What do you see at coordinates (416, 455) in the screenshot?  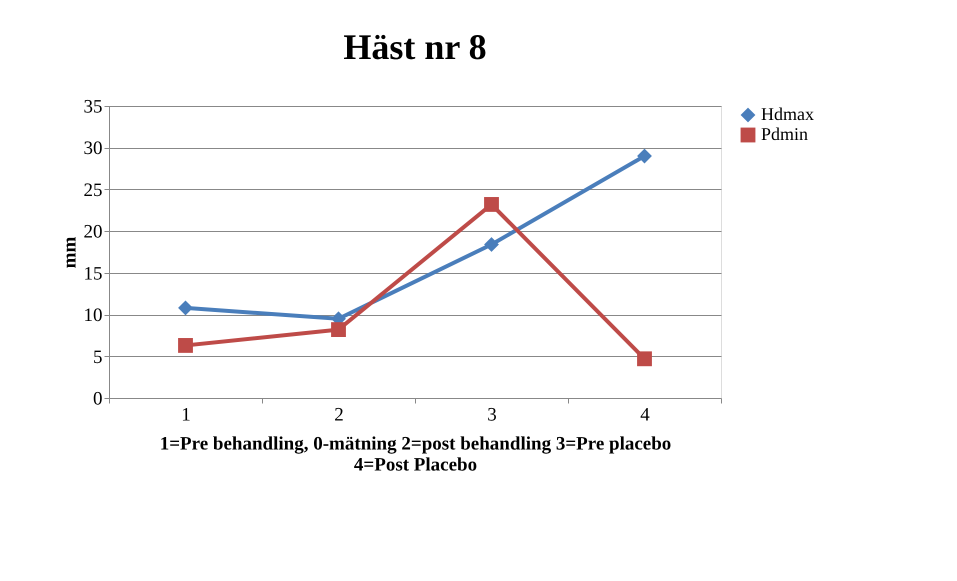 I see `x-axis-title: 1=Pre behandling, 0-mätning 2=post behandling 3=Pre placebo 4=Post Placebo` at bounding box center [416, 455].